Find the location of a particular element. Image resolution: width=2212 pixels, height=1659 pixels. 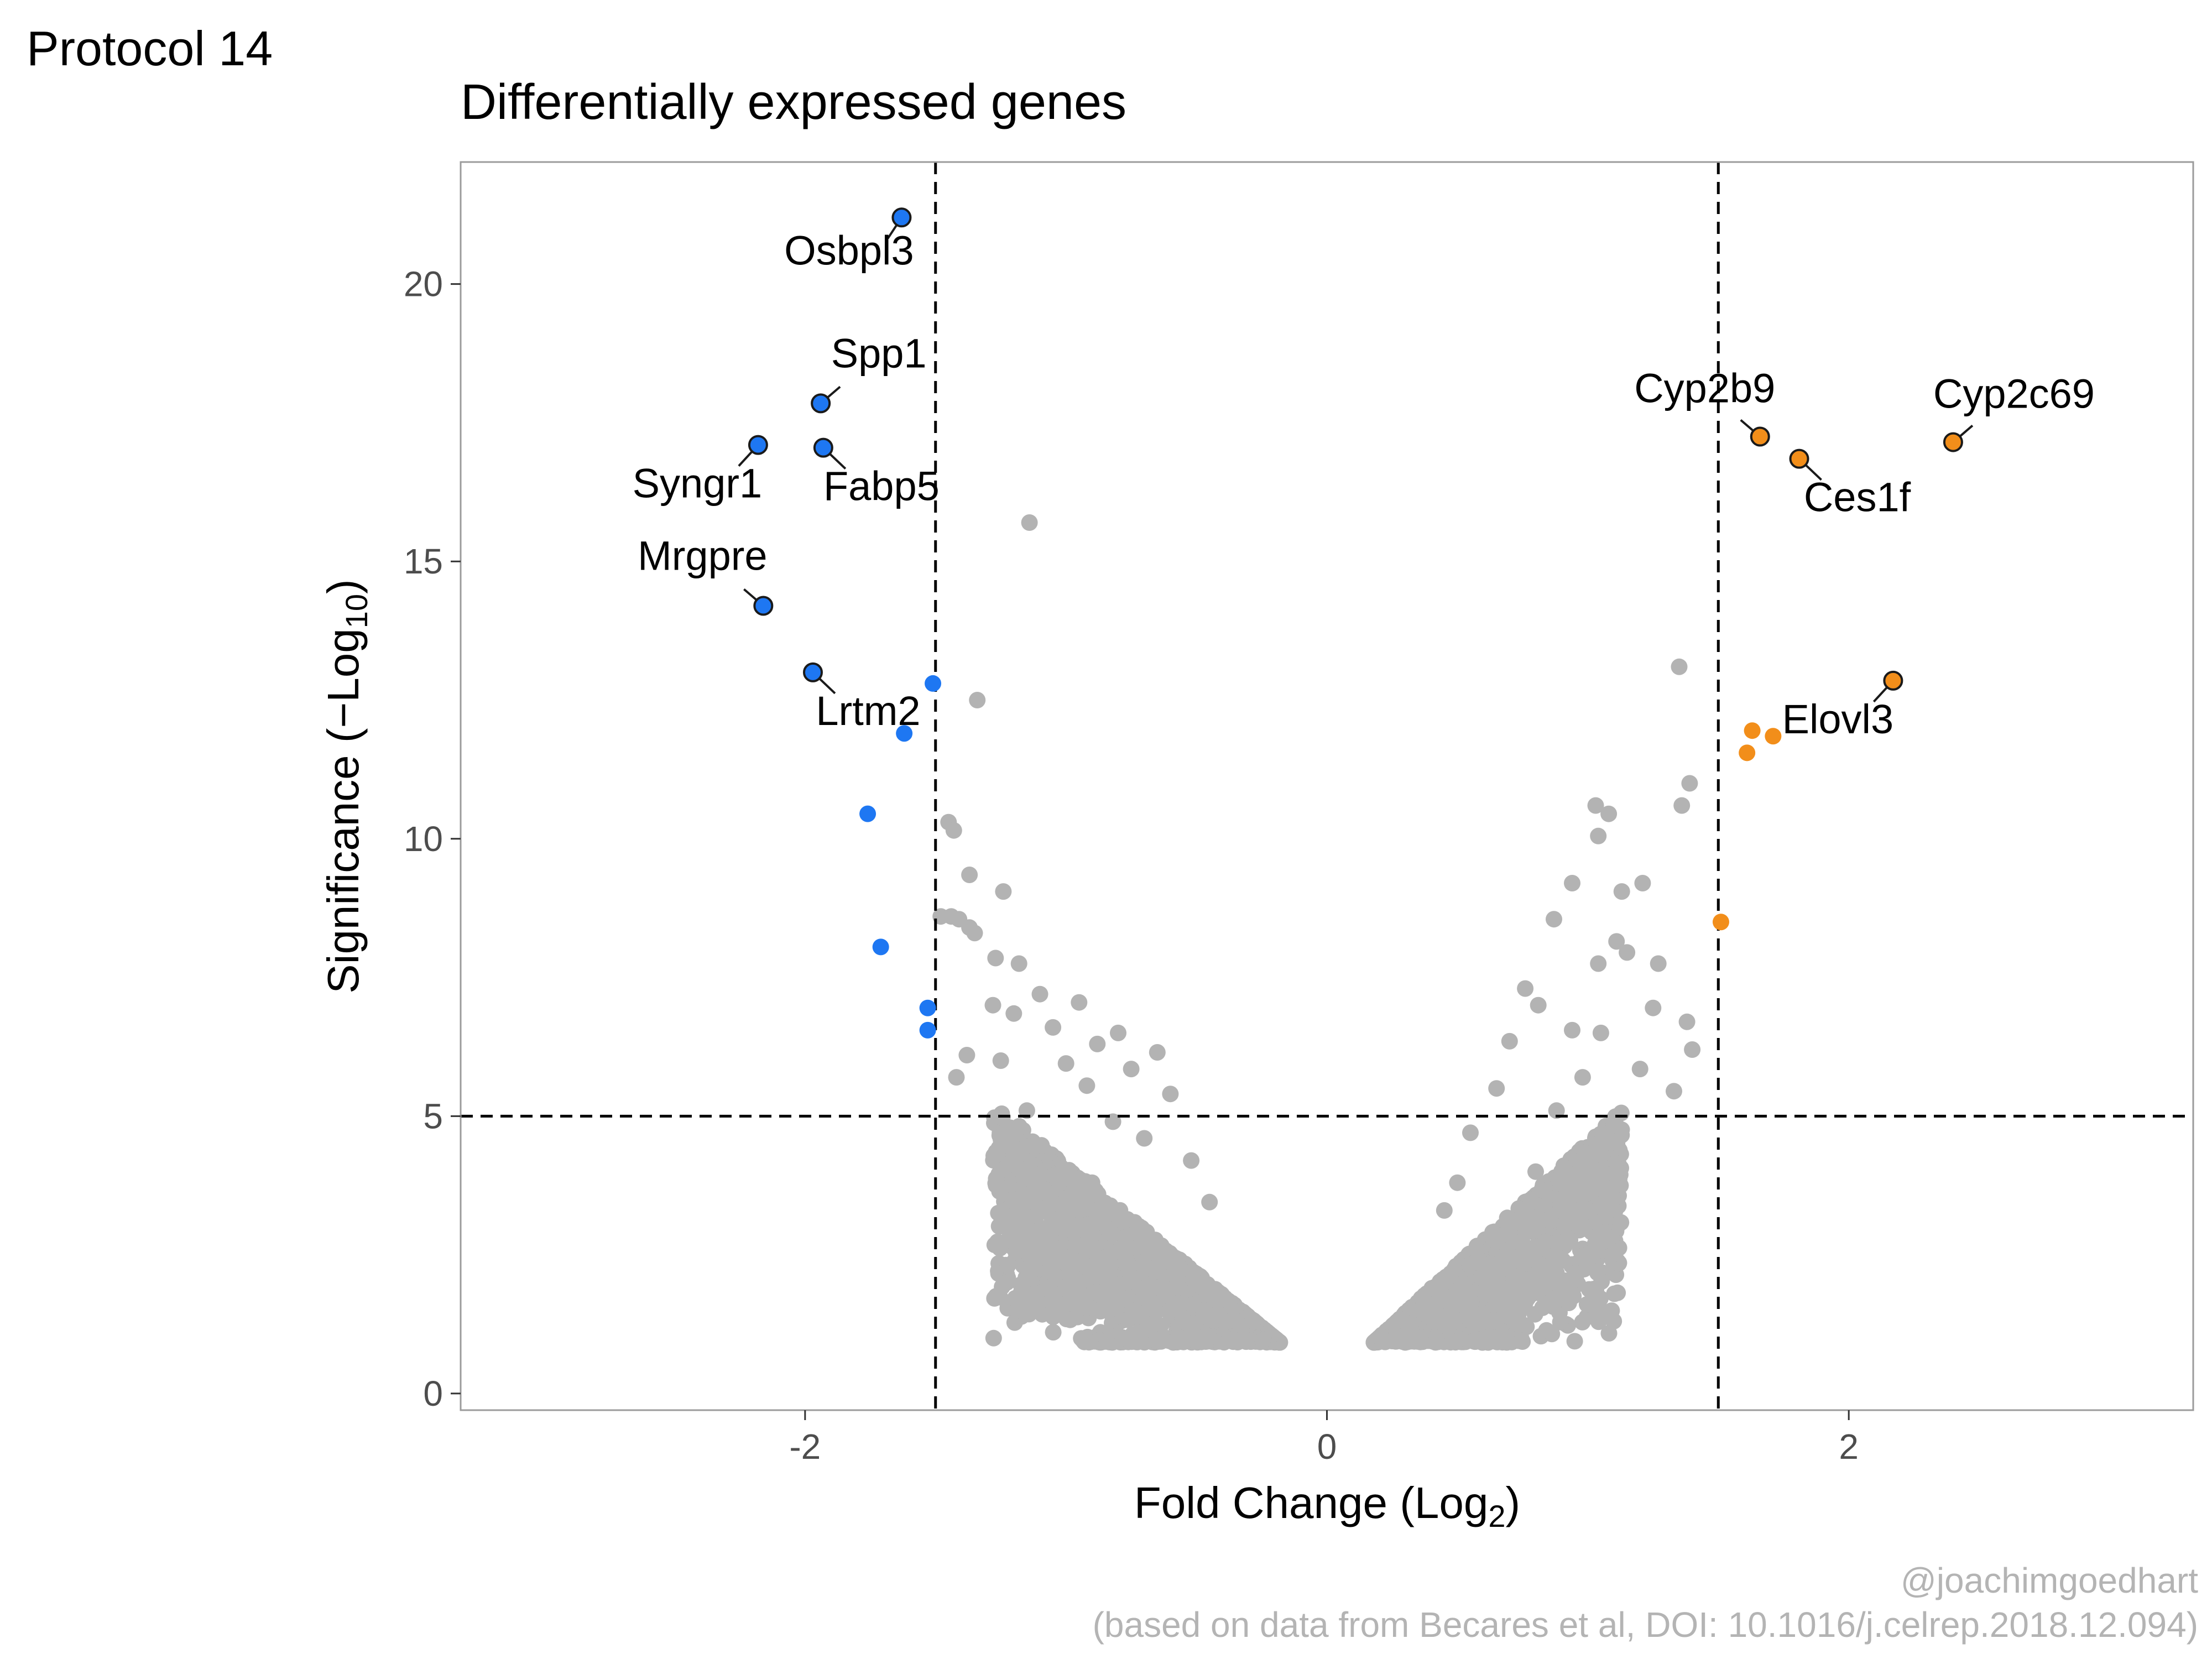

chart-title: Differentially expressed genes is located at coordinates (793, 103).